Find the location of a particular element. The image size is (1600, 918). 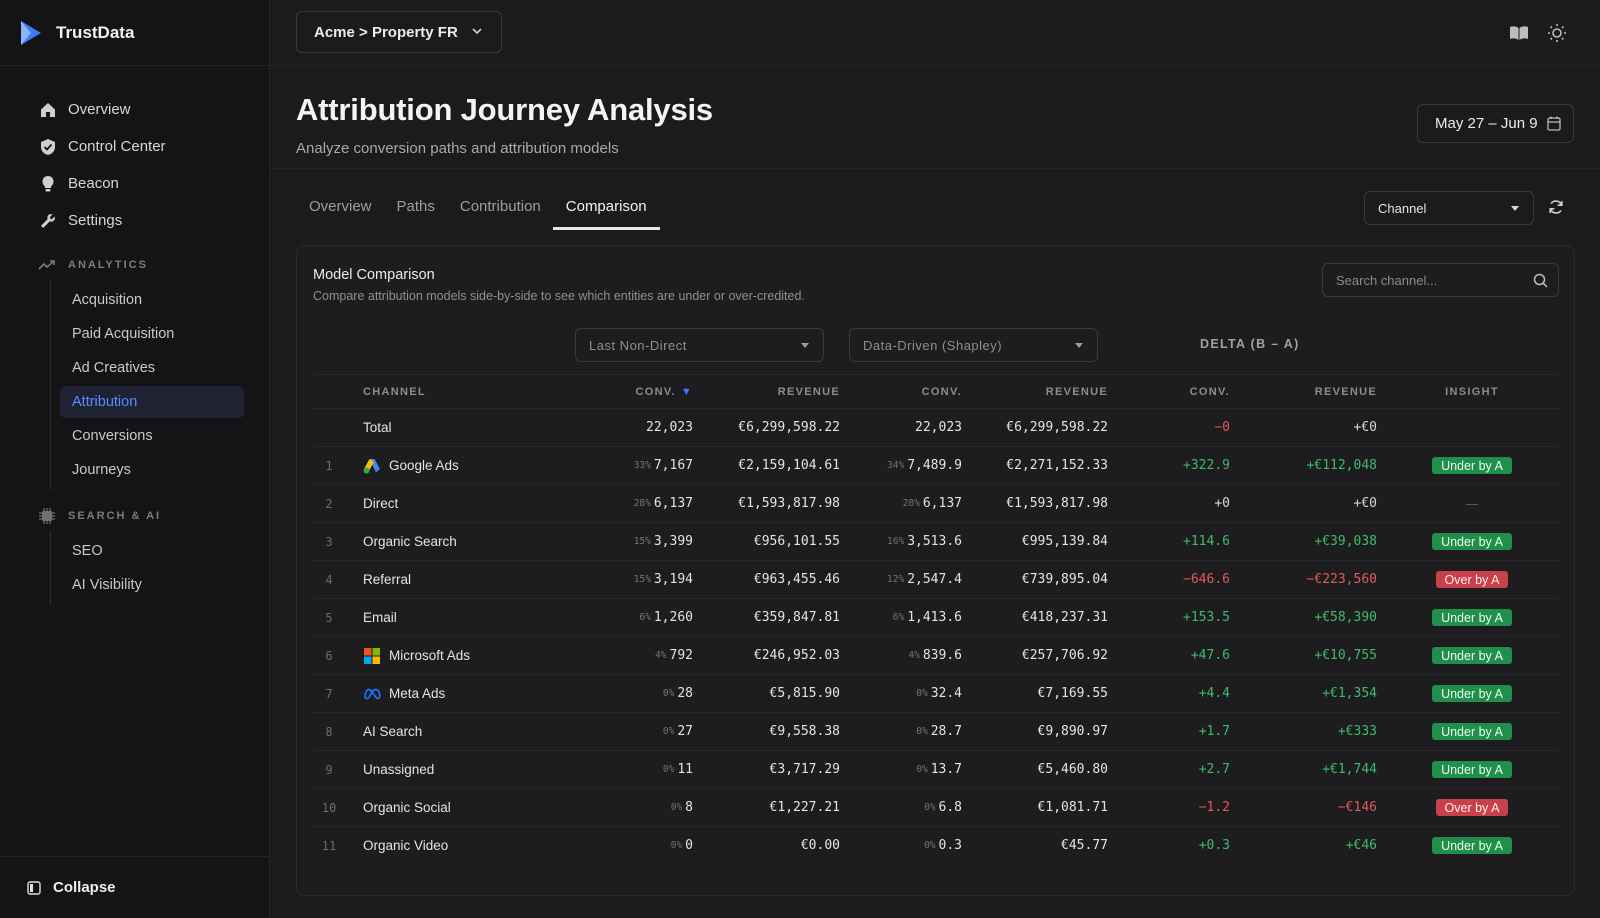

conv-b-value: 0.3 is located at coordinates (950, 845).